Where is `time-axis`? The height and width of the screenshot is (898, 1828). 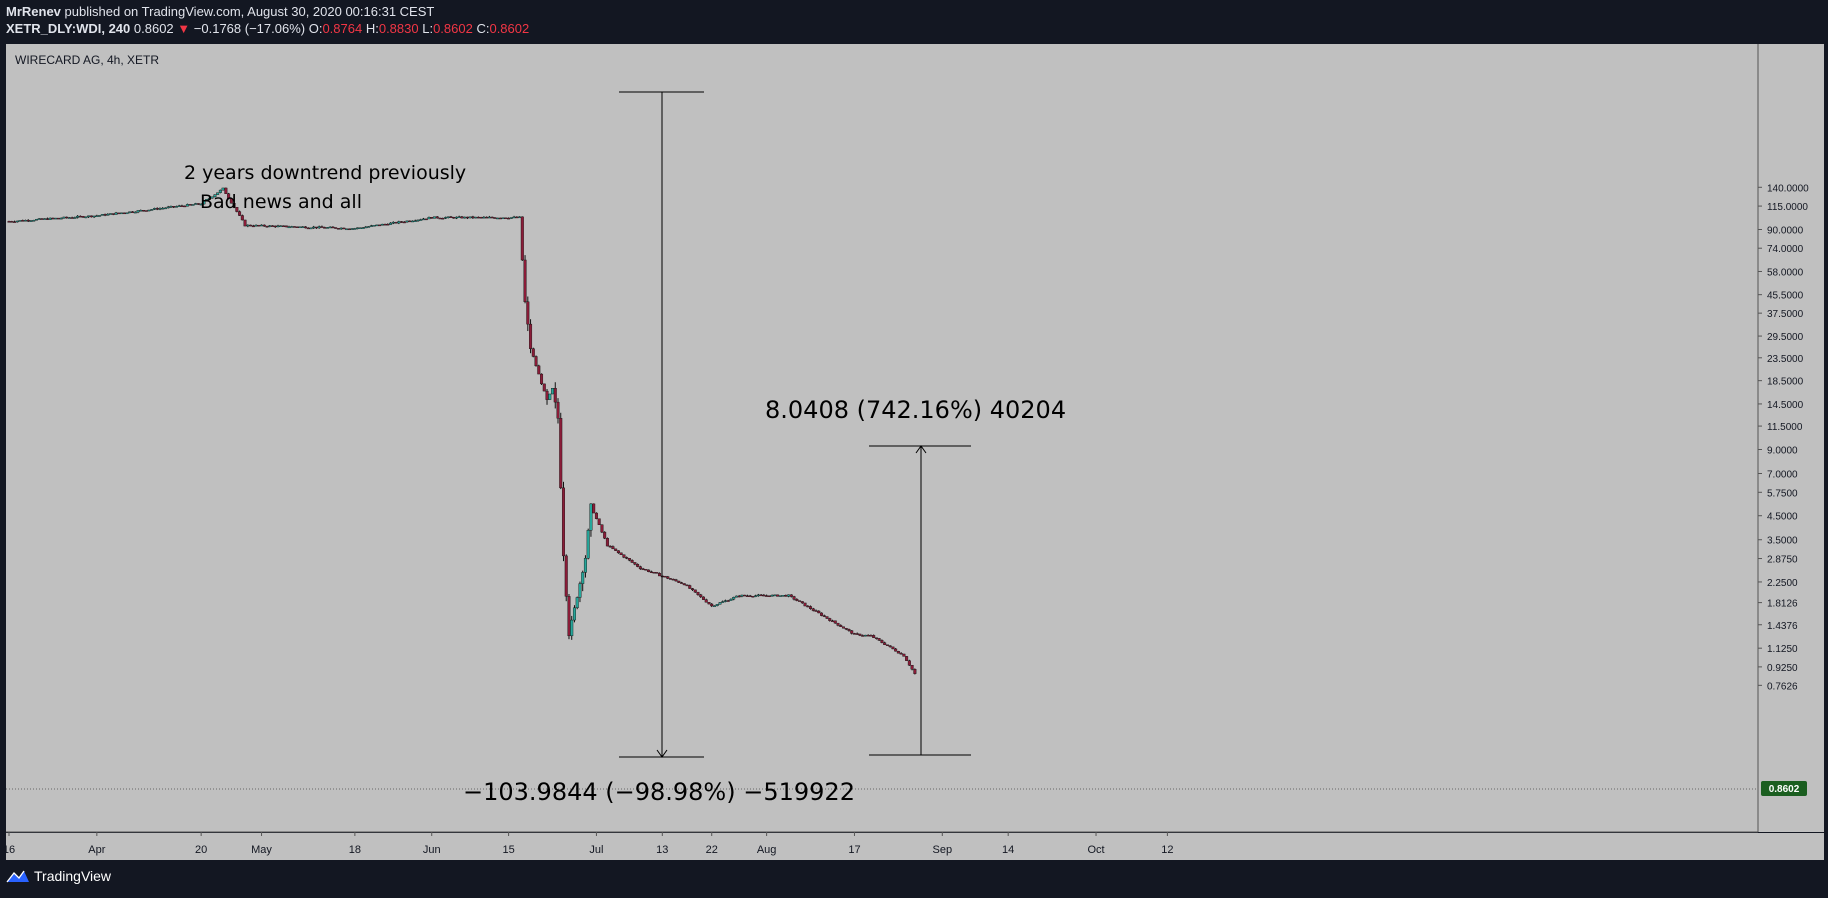 time-axis is located at coordinates (915, 846).